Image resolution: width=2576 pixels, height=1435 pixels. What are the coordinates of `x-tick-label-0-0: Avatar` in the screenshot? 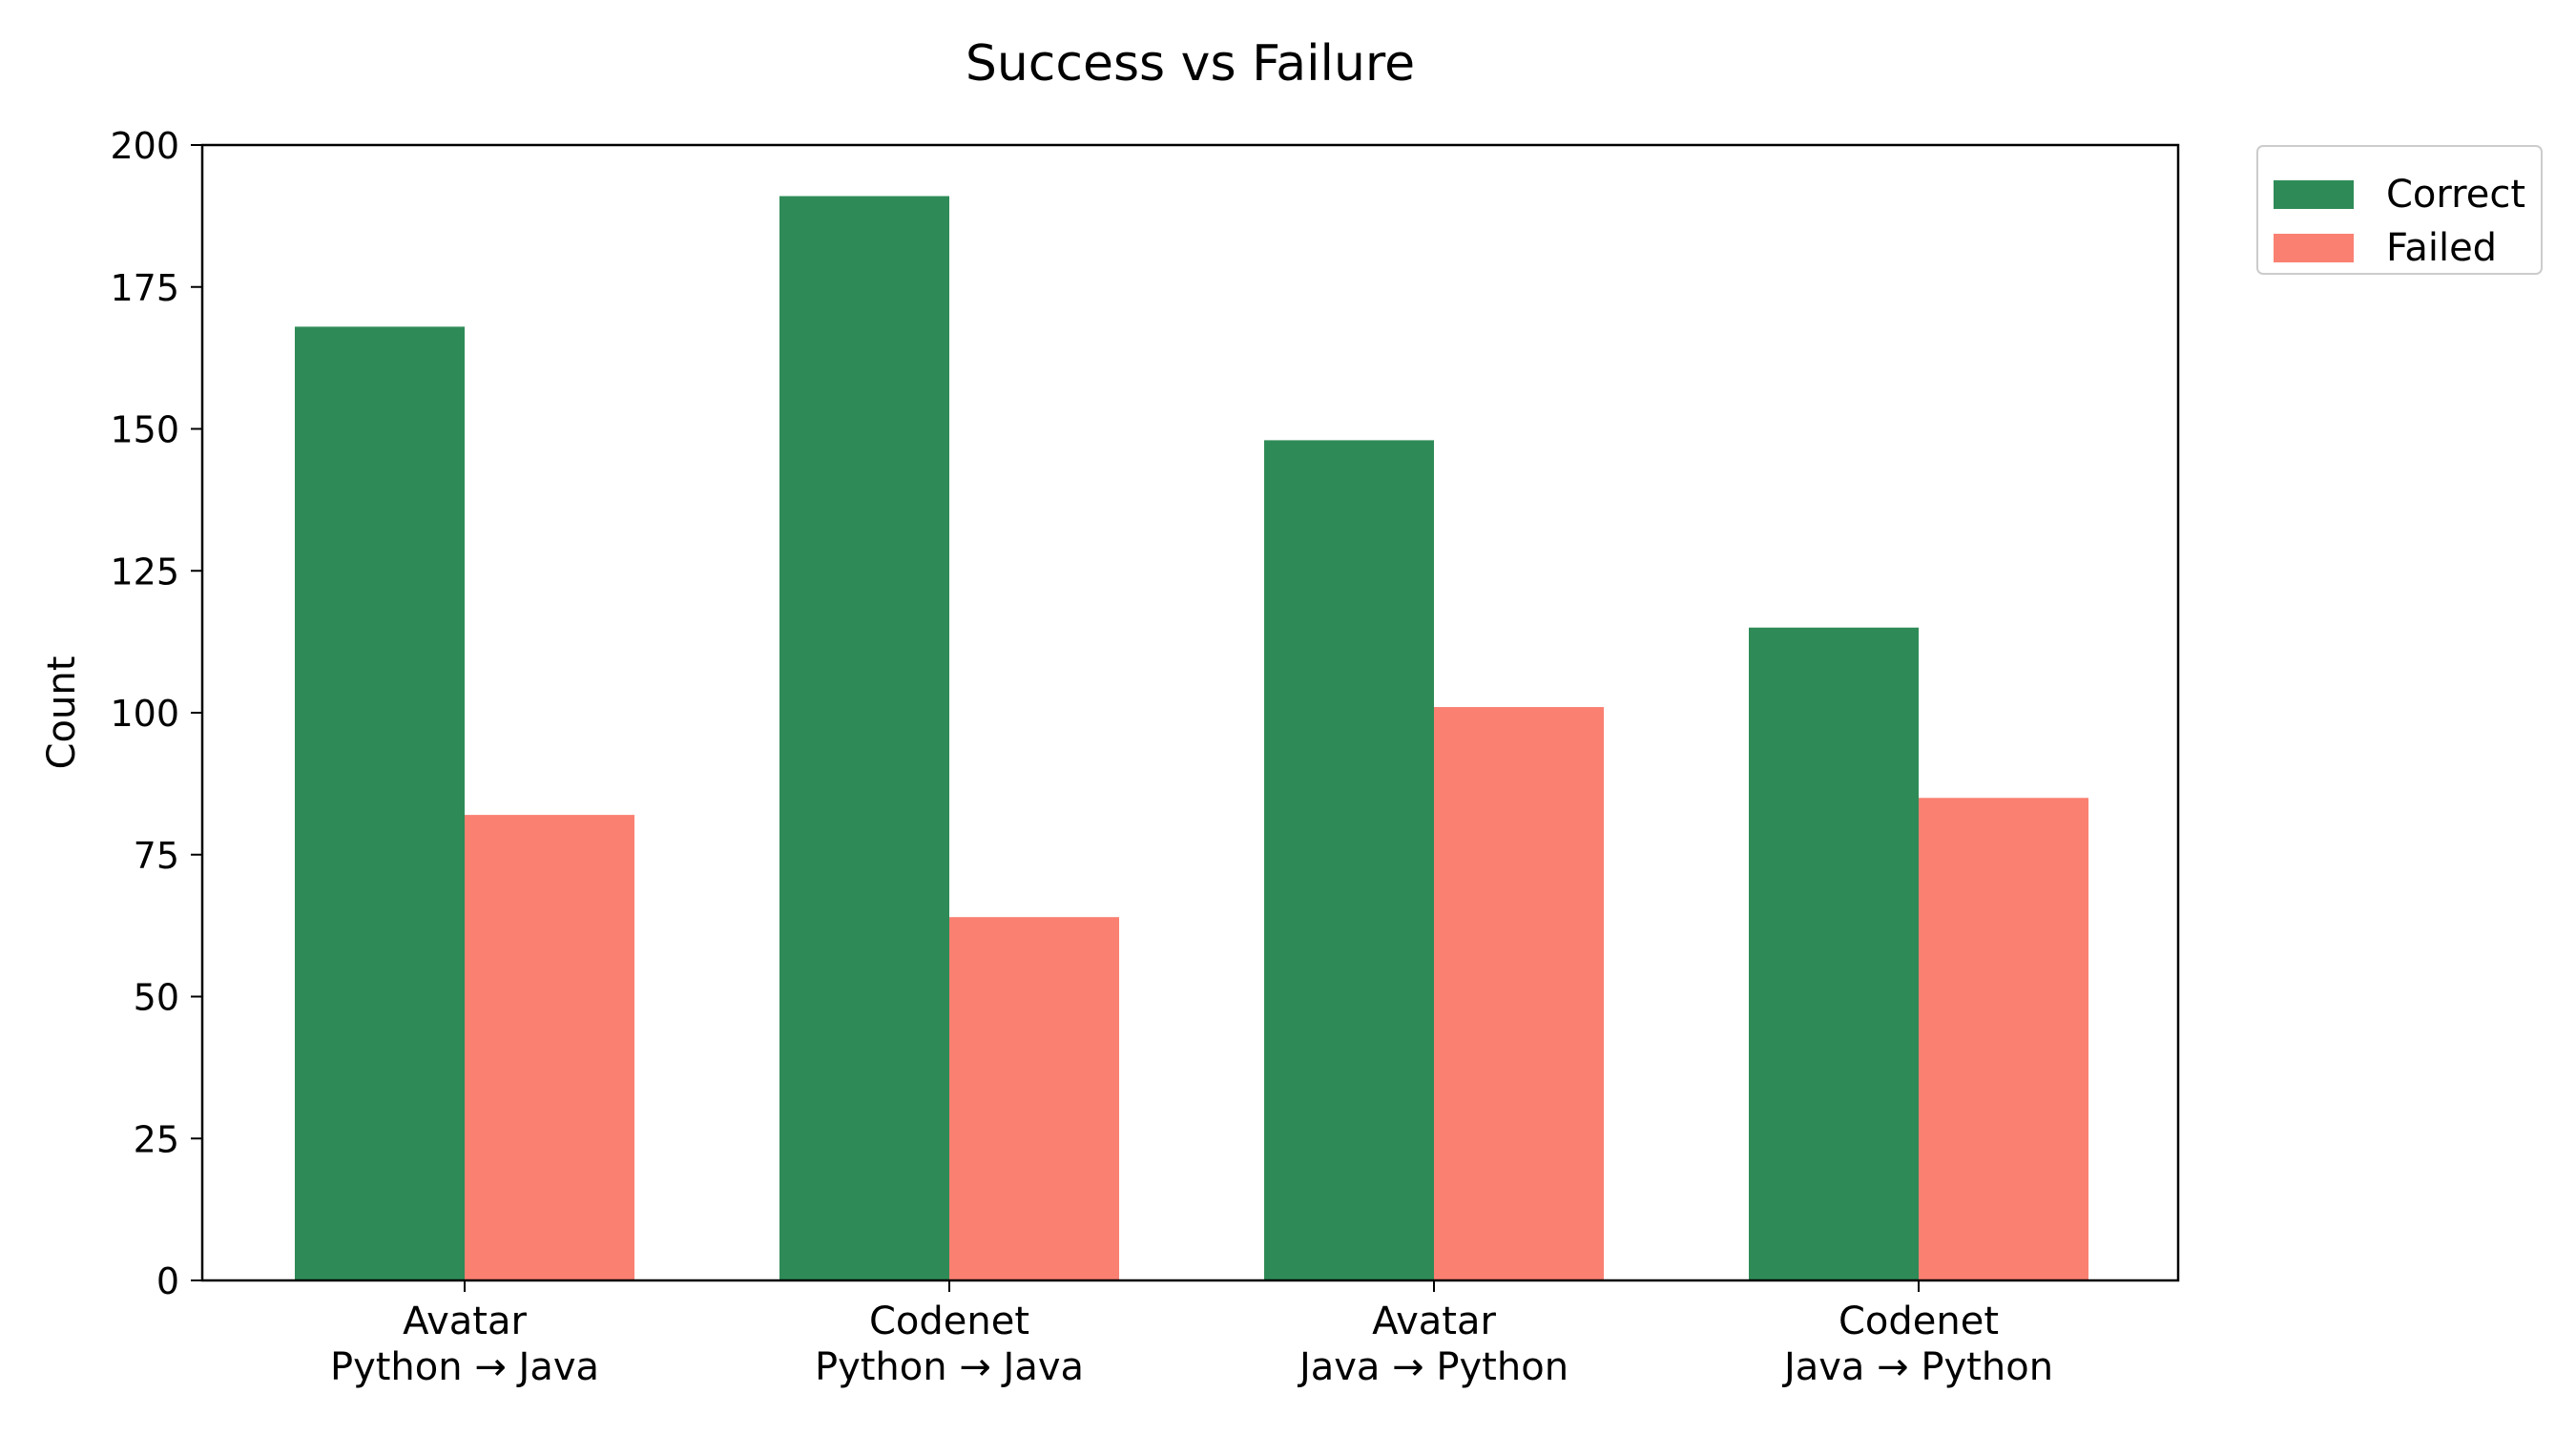 It's located at (465, 1321).